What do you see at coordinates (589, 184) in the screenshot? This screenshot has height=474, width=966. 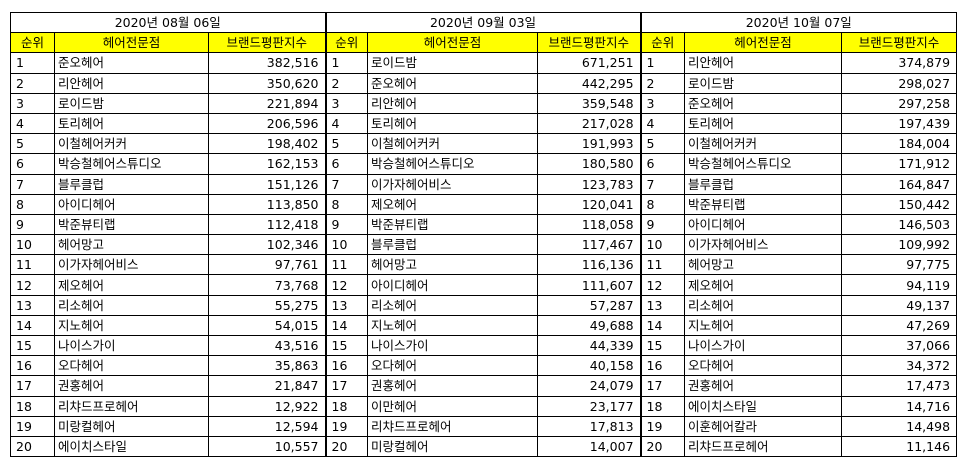 I see `index-value-cell: 123,783` at bounding box center [589, 184].